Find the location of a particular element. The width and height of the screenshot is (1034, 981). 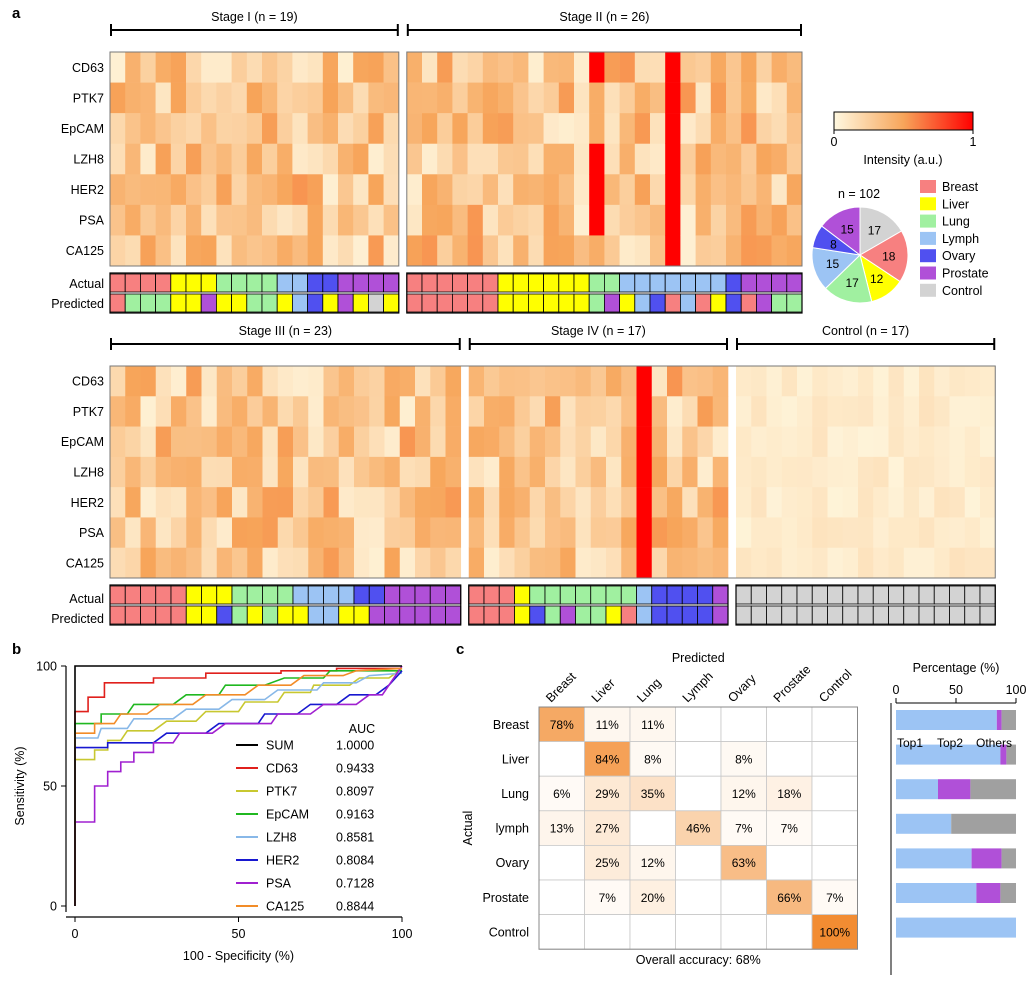

legend-label-lung: Lung is located at coordinates (956, 222).